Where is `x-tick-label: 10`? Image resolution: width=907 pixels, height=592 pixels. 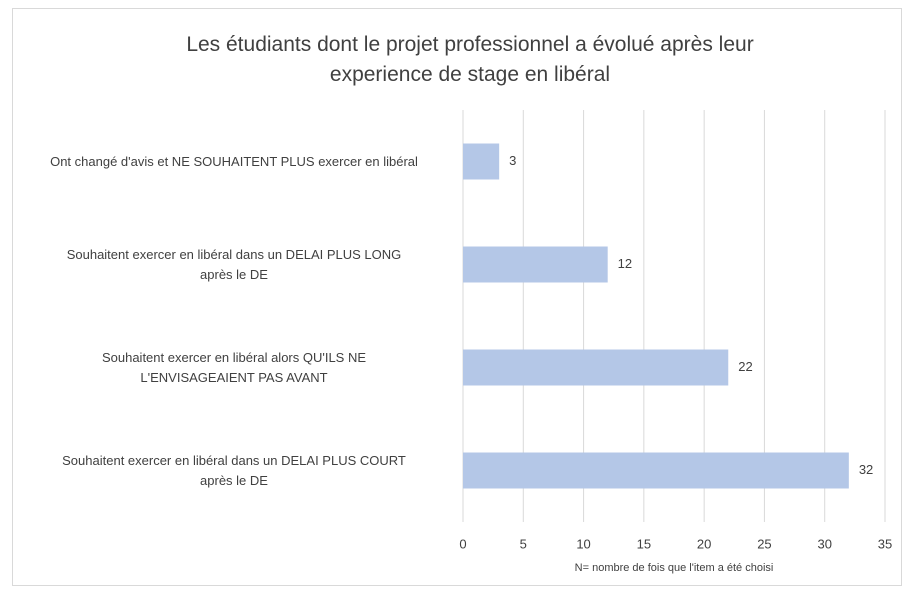
x-tick-label: 10 is located at coordinates (583, 543).